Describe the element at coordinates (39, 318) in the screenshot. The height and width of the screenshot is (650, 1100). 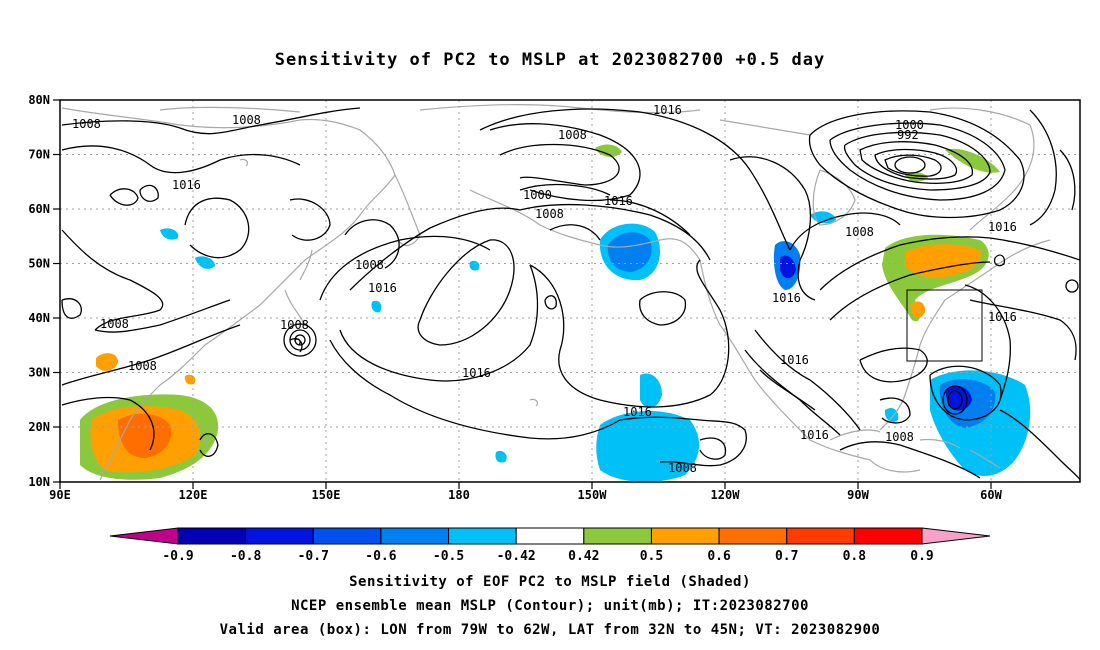
I see `lat-label: 40N` at that location.